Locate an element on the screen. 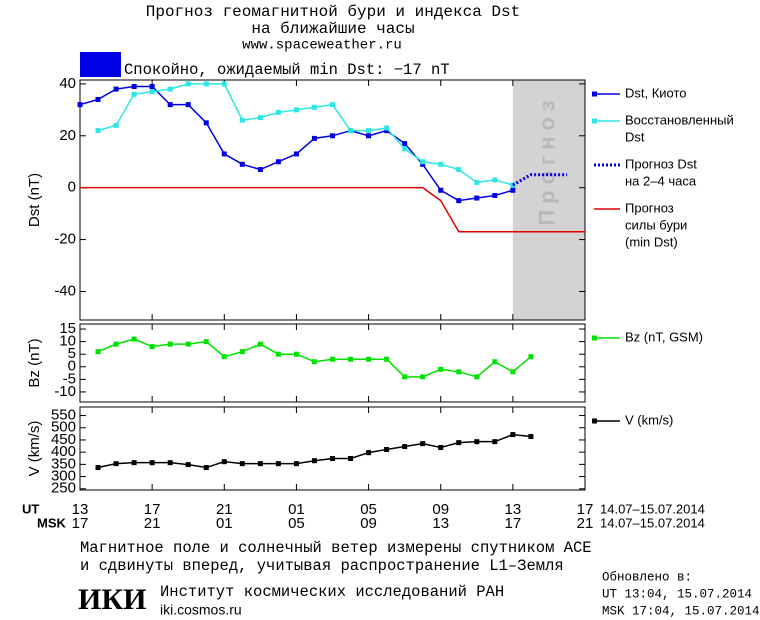 This screenshot has width=760, height=620. row-label: MSK is located at coordinates (52, 522).